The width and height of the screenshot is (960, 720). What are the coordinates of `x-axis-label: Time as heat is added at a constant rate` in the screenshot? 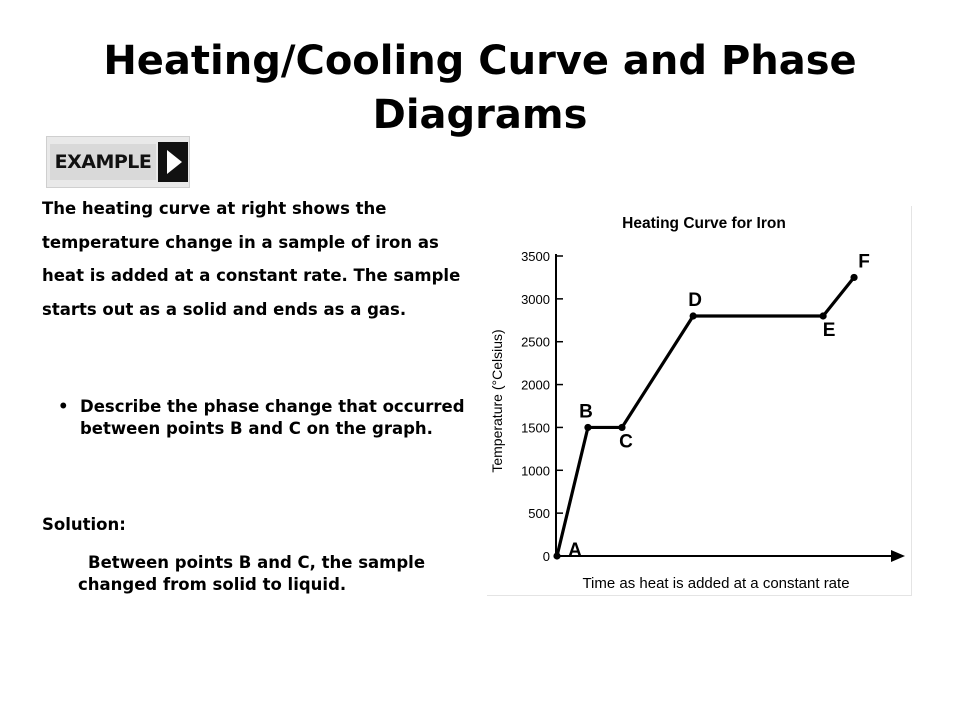 It's located at (715, 583).